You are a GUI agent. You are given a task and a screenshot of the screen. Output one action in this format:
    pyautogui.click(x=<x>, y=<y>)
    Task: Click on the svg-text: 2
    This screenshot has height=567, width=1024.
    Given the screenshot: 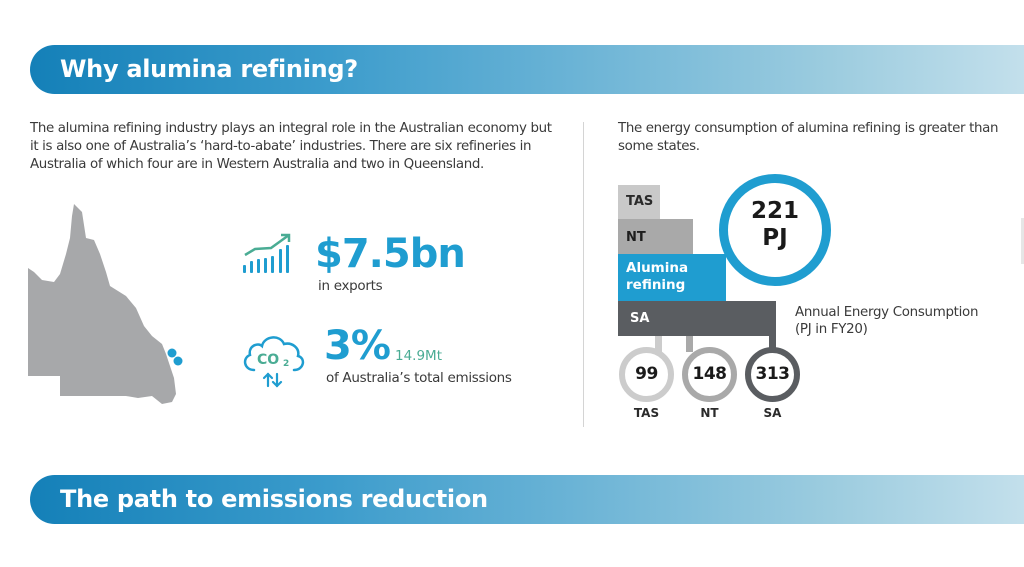 What is the action you would take?
    pyautogui.click(x=286, y=364)
    